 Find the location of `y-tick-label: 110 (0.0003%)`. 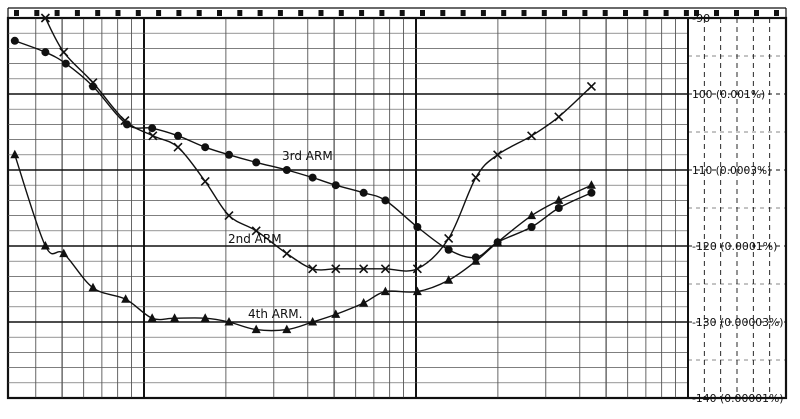

y-tick-label: 110 (0.0003%) is located at coordinates (731, 171).